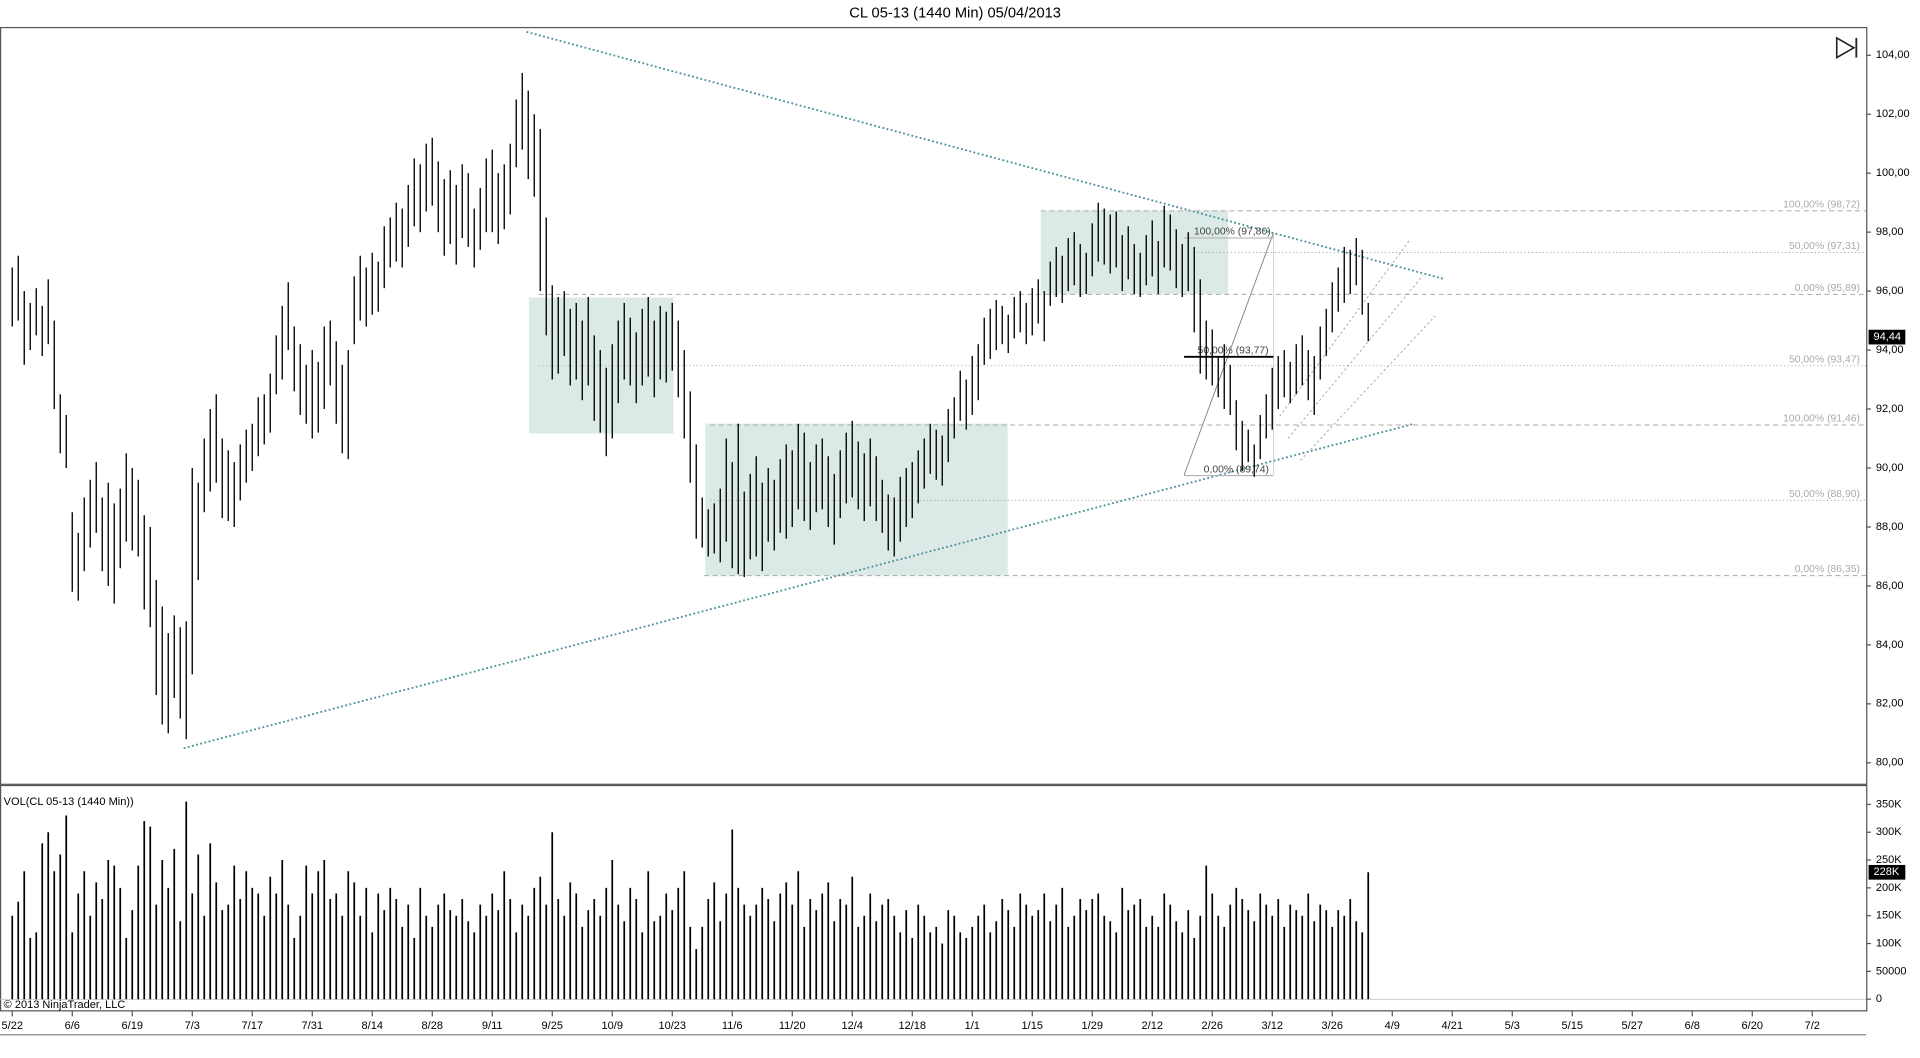 This screenshot has height=1058, width=1920. What do you see at coordinates (1824, 494) in the screenshot?
I see `fib-label: 50,00% (88,90)` at bounding box center [1824, 494].